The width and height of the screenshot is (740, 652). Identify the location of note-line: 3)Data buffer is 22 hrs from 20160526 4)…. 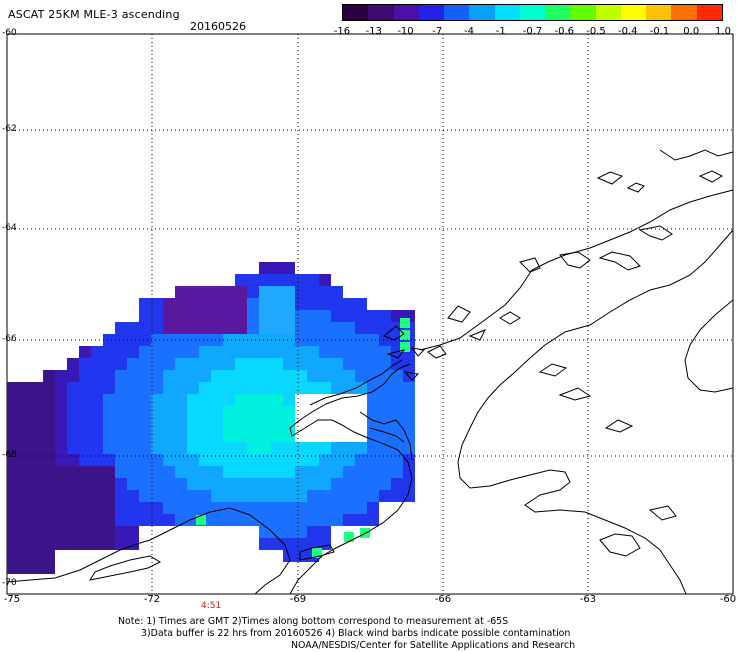
(356, 633).